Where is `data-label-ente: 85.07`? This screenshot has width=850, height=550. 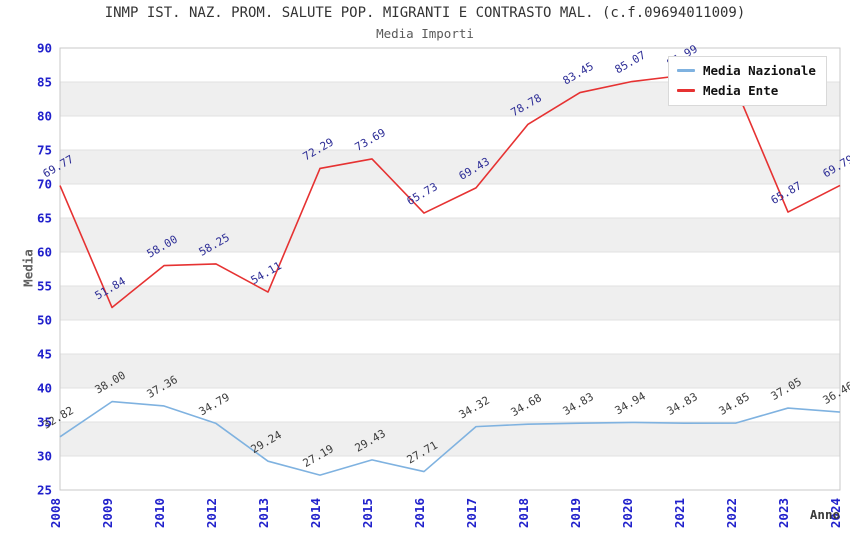 data-label-ente: 85.07 is located at coordinates (630, 63).